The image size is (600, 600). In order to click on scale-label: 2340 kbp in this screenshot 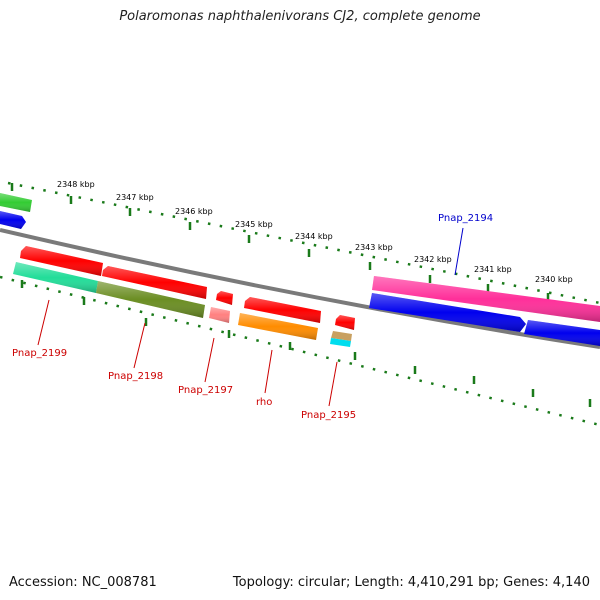, I will do `click(554, 279)`.